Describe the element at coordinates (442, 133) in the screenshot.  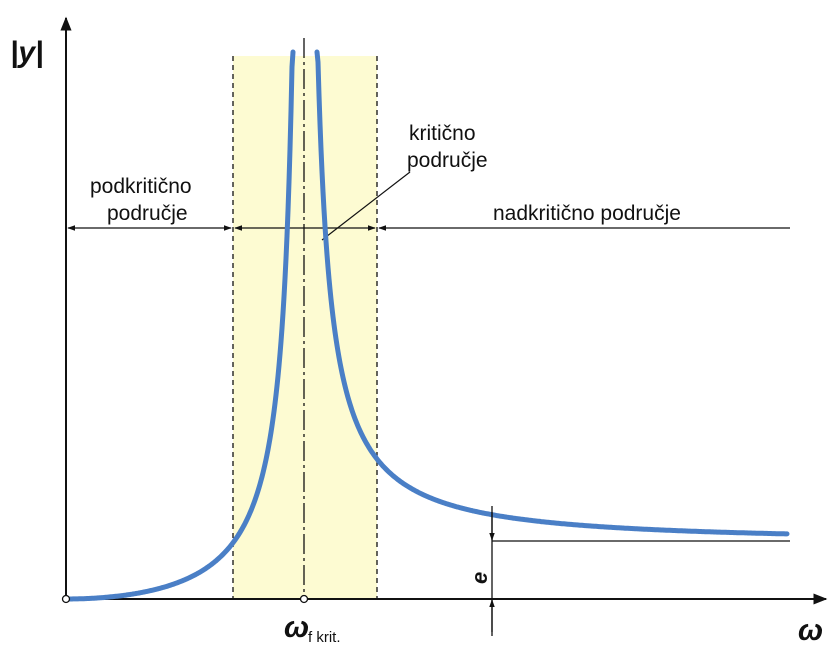
I see `critical-label-line1: kritično` at that location.